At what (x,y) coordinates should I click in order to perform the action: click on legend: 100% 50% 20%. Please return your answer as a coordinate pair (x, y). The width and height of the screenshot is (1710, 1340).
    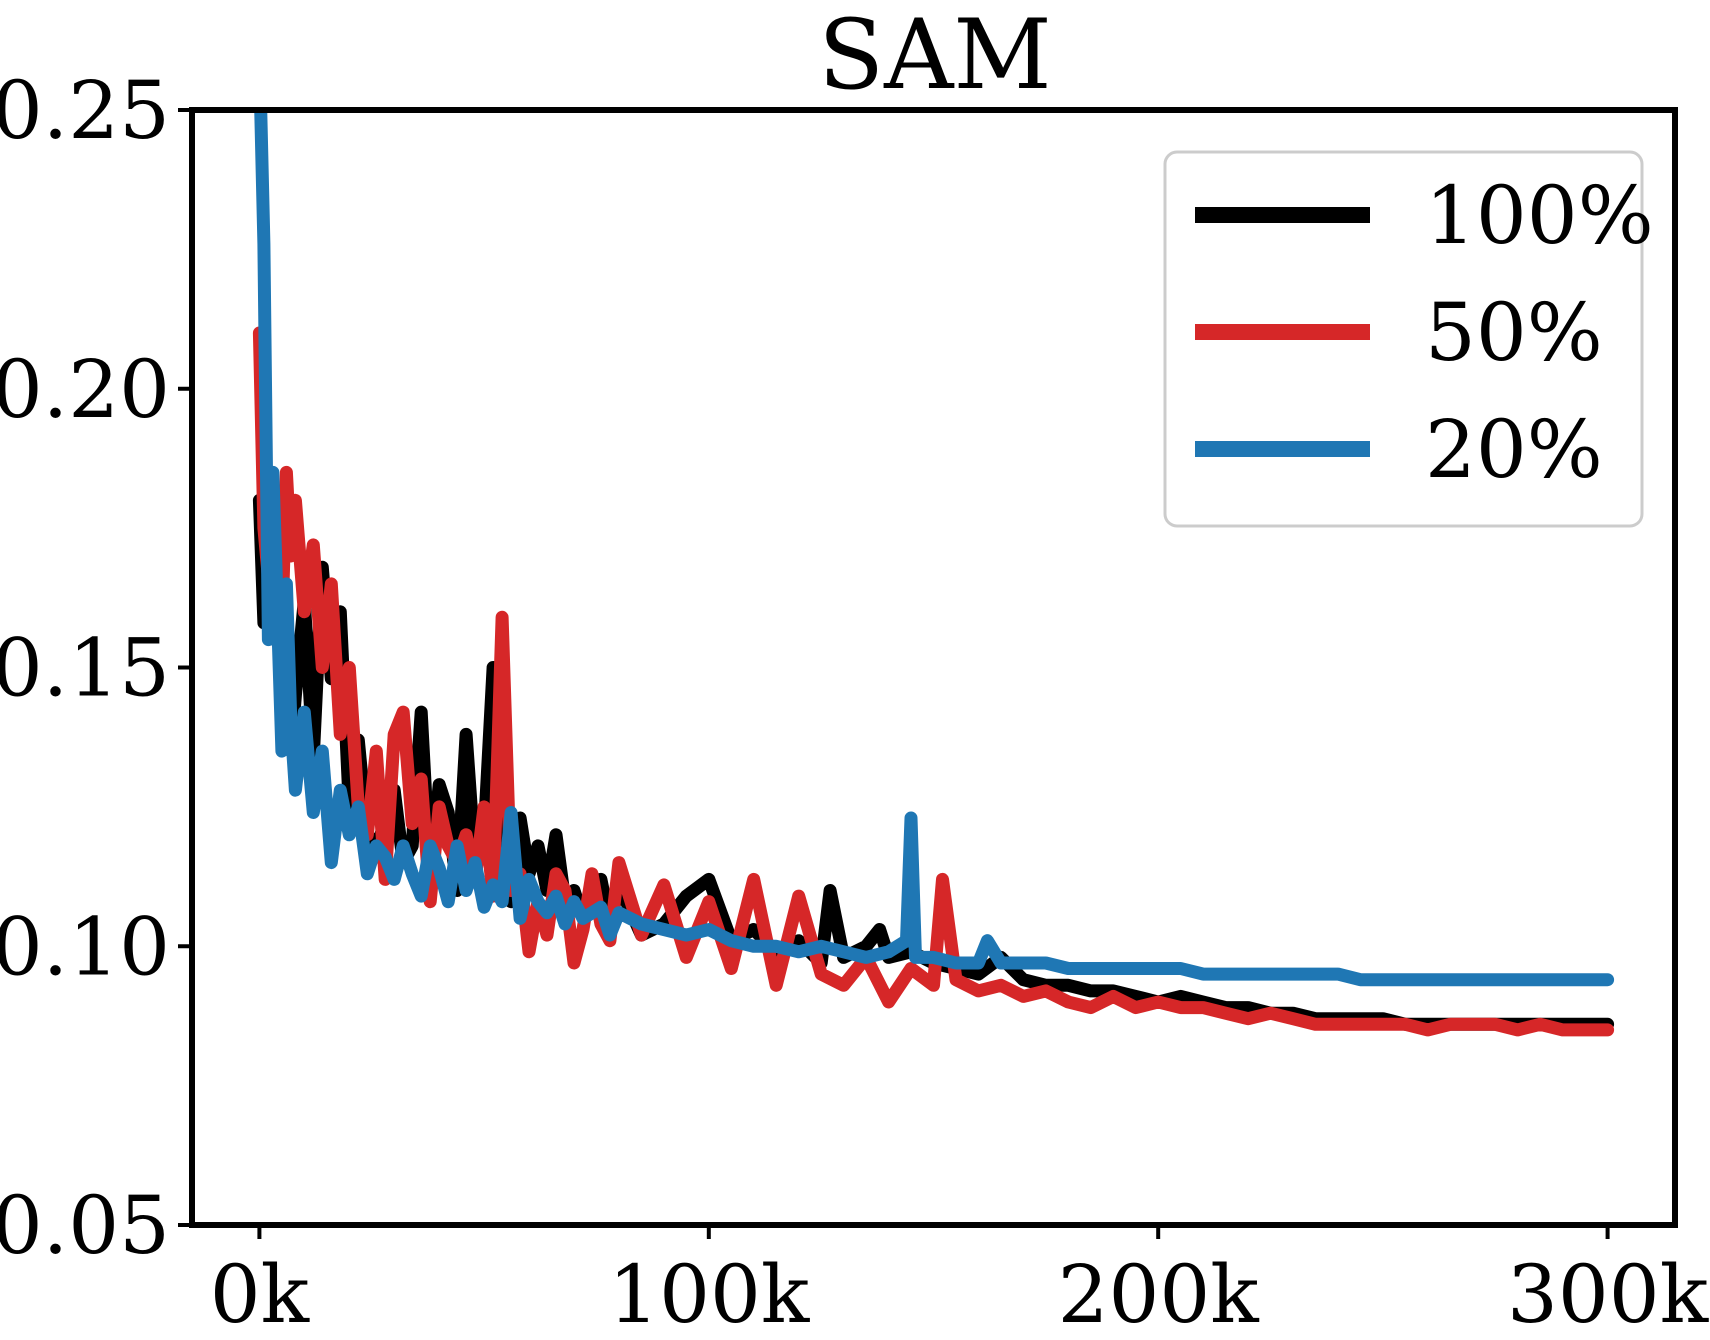
    Looking at the image, I should click on (1408, 339).